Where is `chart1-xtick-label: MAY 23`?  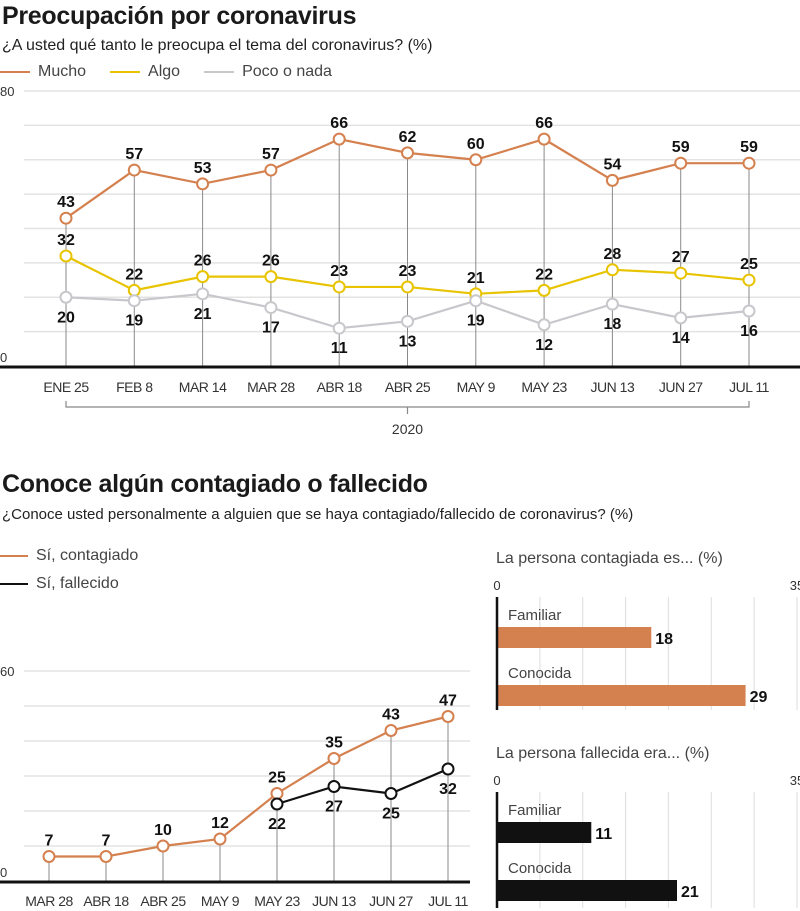
chart1-xtick-label: MAY 23 is located at coordinates (544, 387).